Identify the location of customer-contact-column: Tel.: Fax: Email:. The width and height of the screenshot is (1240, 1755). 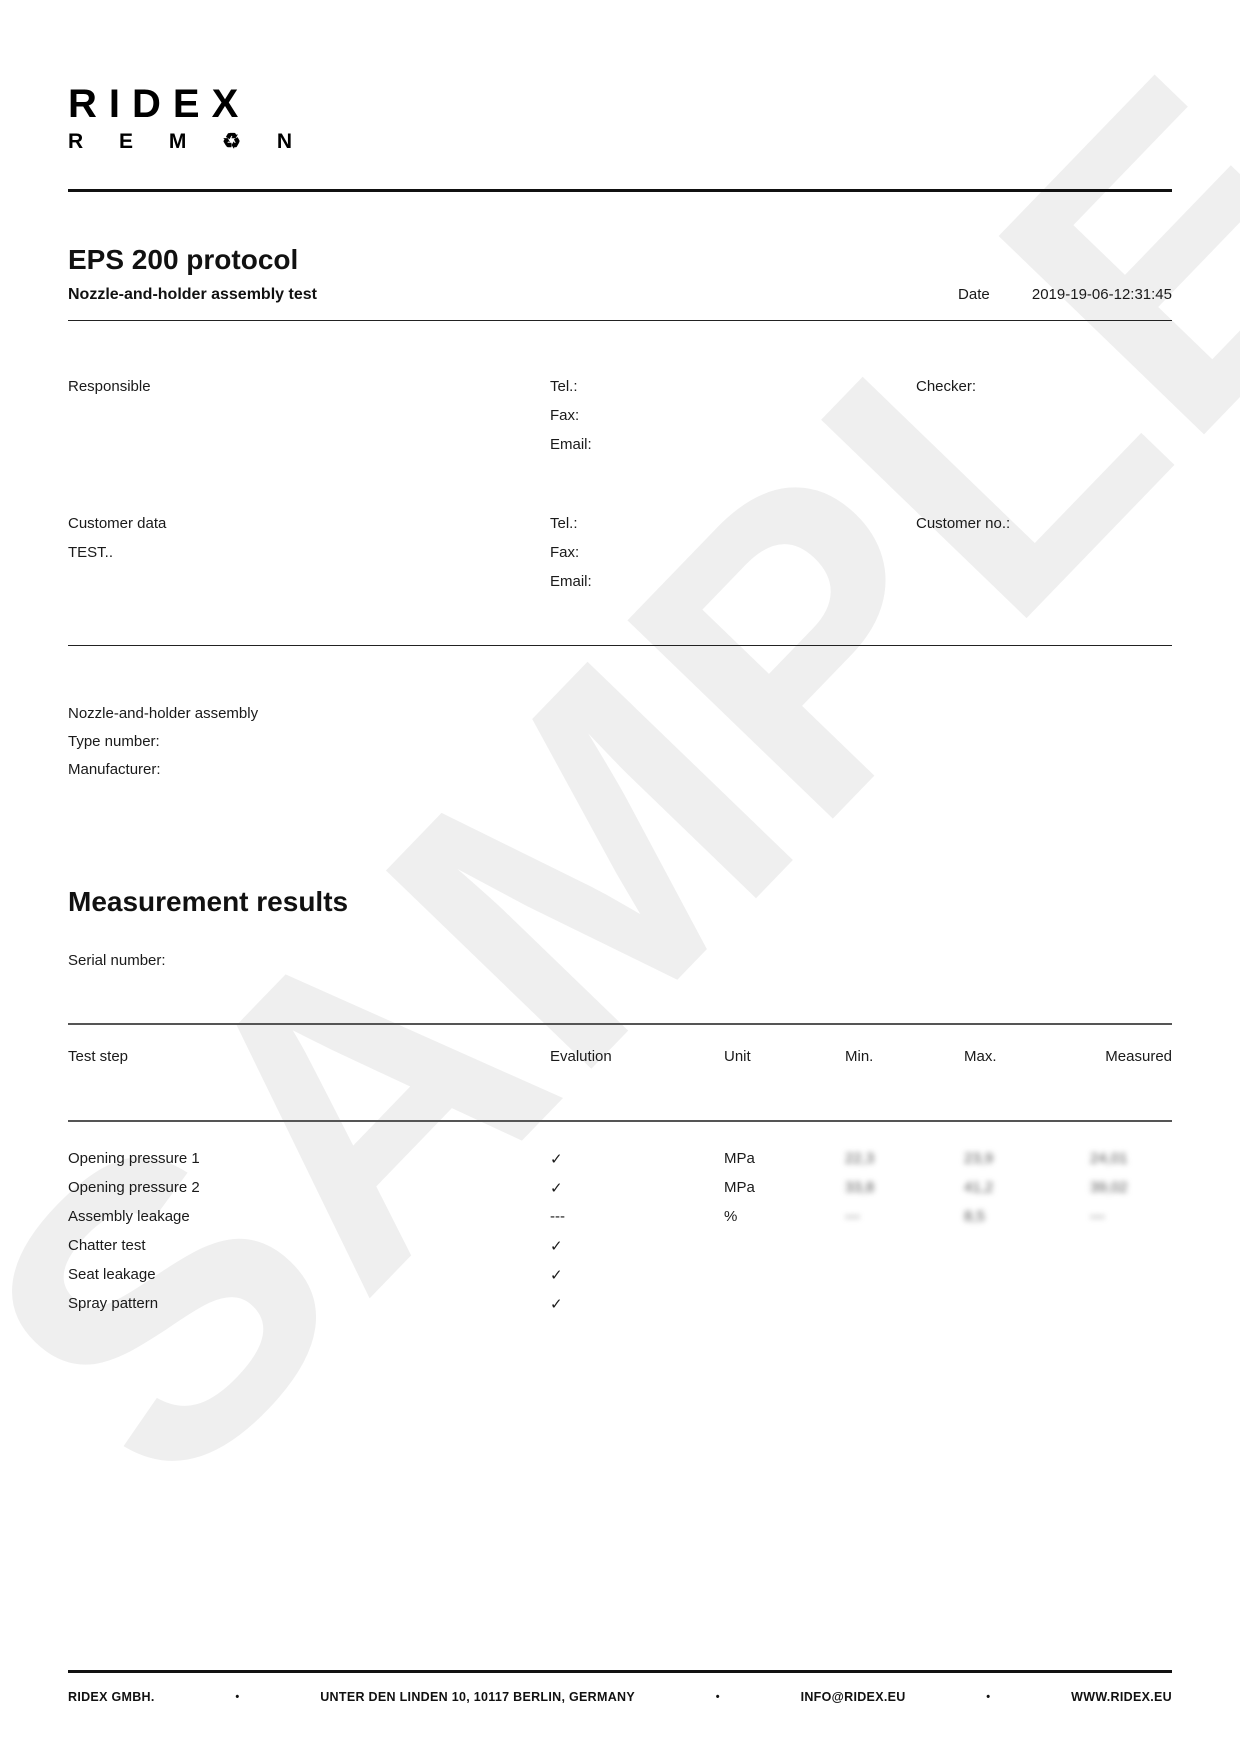
(733, 552).